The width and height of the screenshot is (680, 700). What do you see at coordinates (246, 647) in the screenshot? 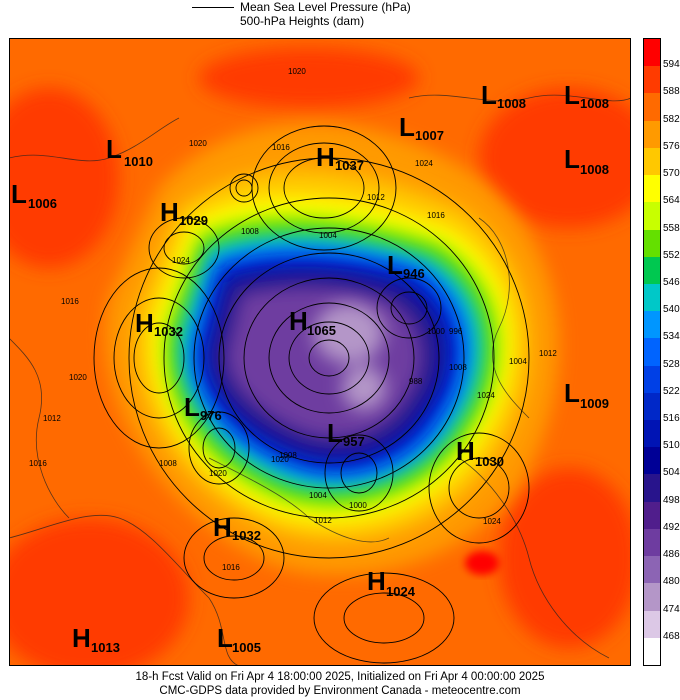
I see `center-value: 1005` at bounding box center [246, 647].